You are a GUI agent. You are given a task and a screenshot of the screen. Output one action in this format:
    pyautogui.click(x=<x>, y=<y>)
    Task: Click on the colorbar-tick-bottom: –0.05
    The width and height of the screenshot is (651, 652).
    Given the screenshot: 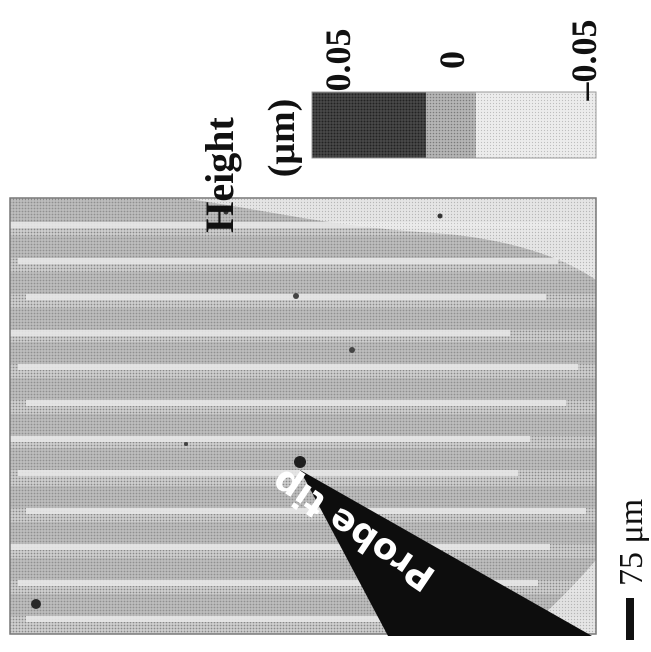 What is the action you would take?
    pyautogui.click(x=584, y=61)
    